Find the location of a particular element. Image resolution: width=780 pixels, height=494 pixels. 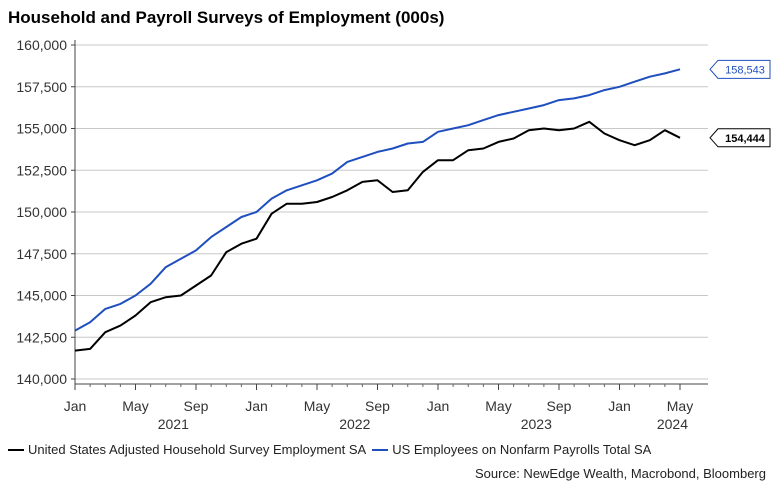

x-axis-ticks: Jan May Sep Jan May Sep Jan May Sep Jan May is located at coordinates (378, 399).